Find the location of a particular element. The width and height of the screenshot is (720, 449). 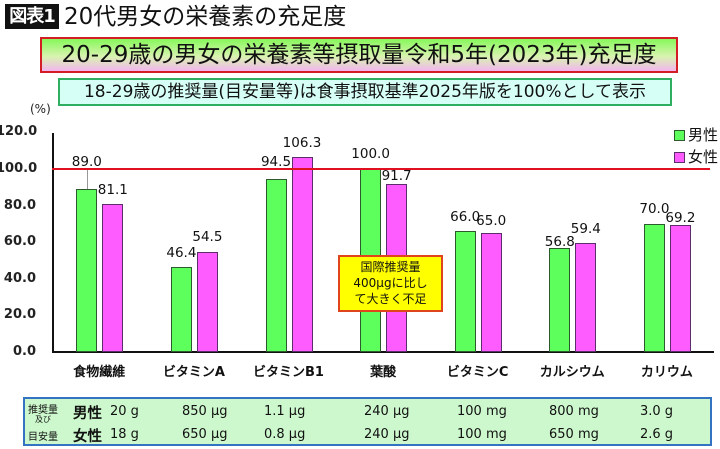

legend-item-female: 女性 is located at coordinates (696, 157).